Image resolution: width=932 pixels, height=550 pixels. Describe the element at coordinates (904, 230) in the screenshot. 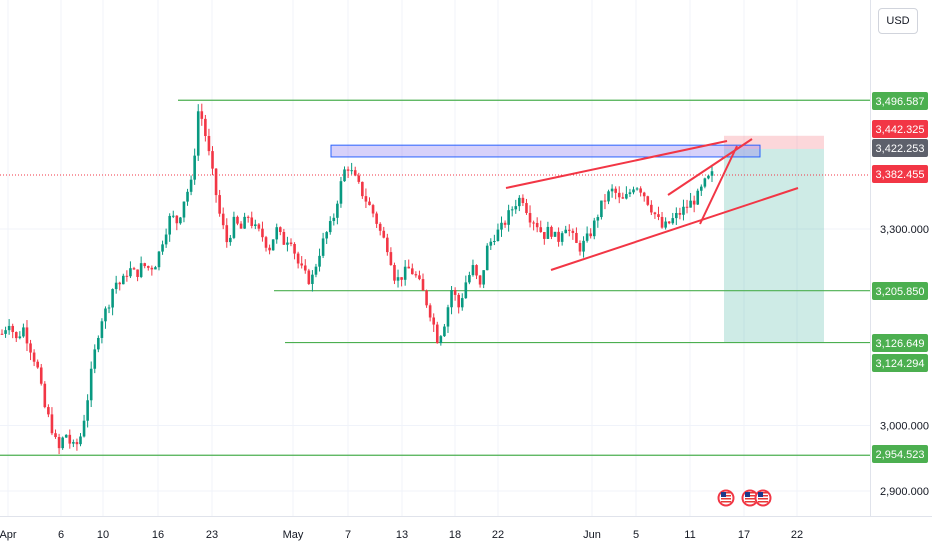

I see `price-tick-label: 3,300.000` at that location.